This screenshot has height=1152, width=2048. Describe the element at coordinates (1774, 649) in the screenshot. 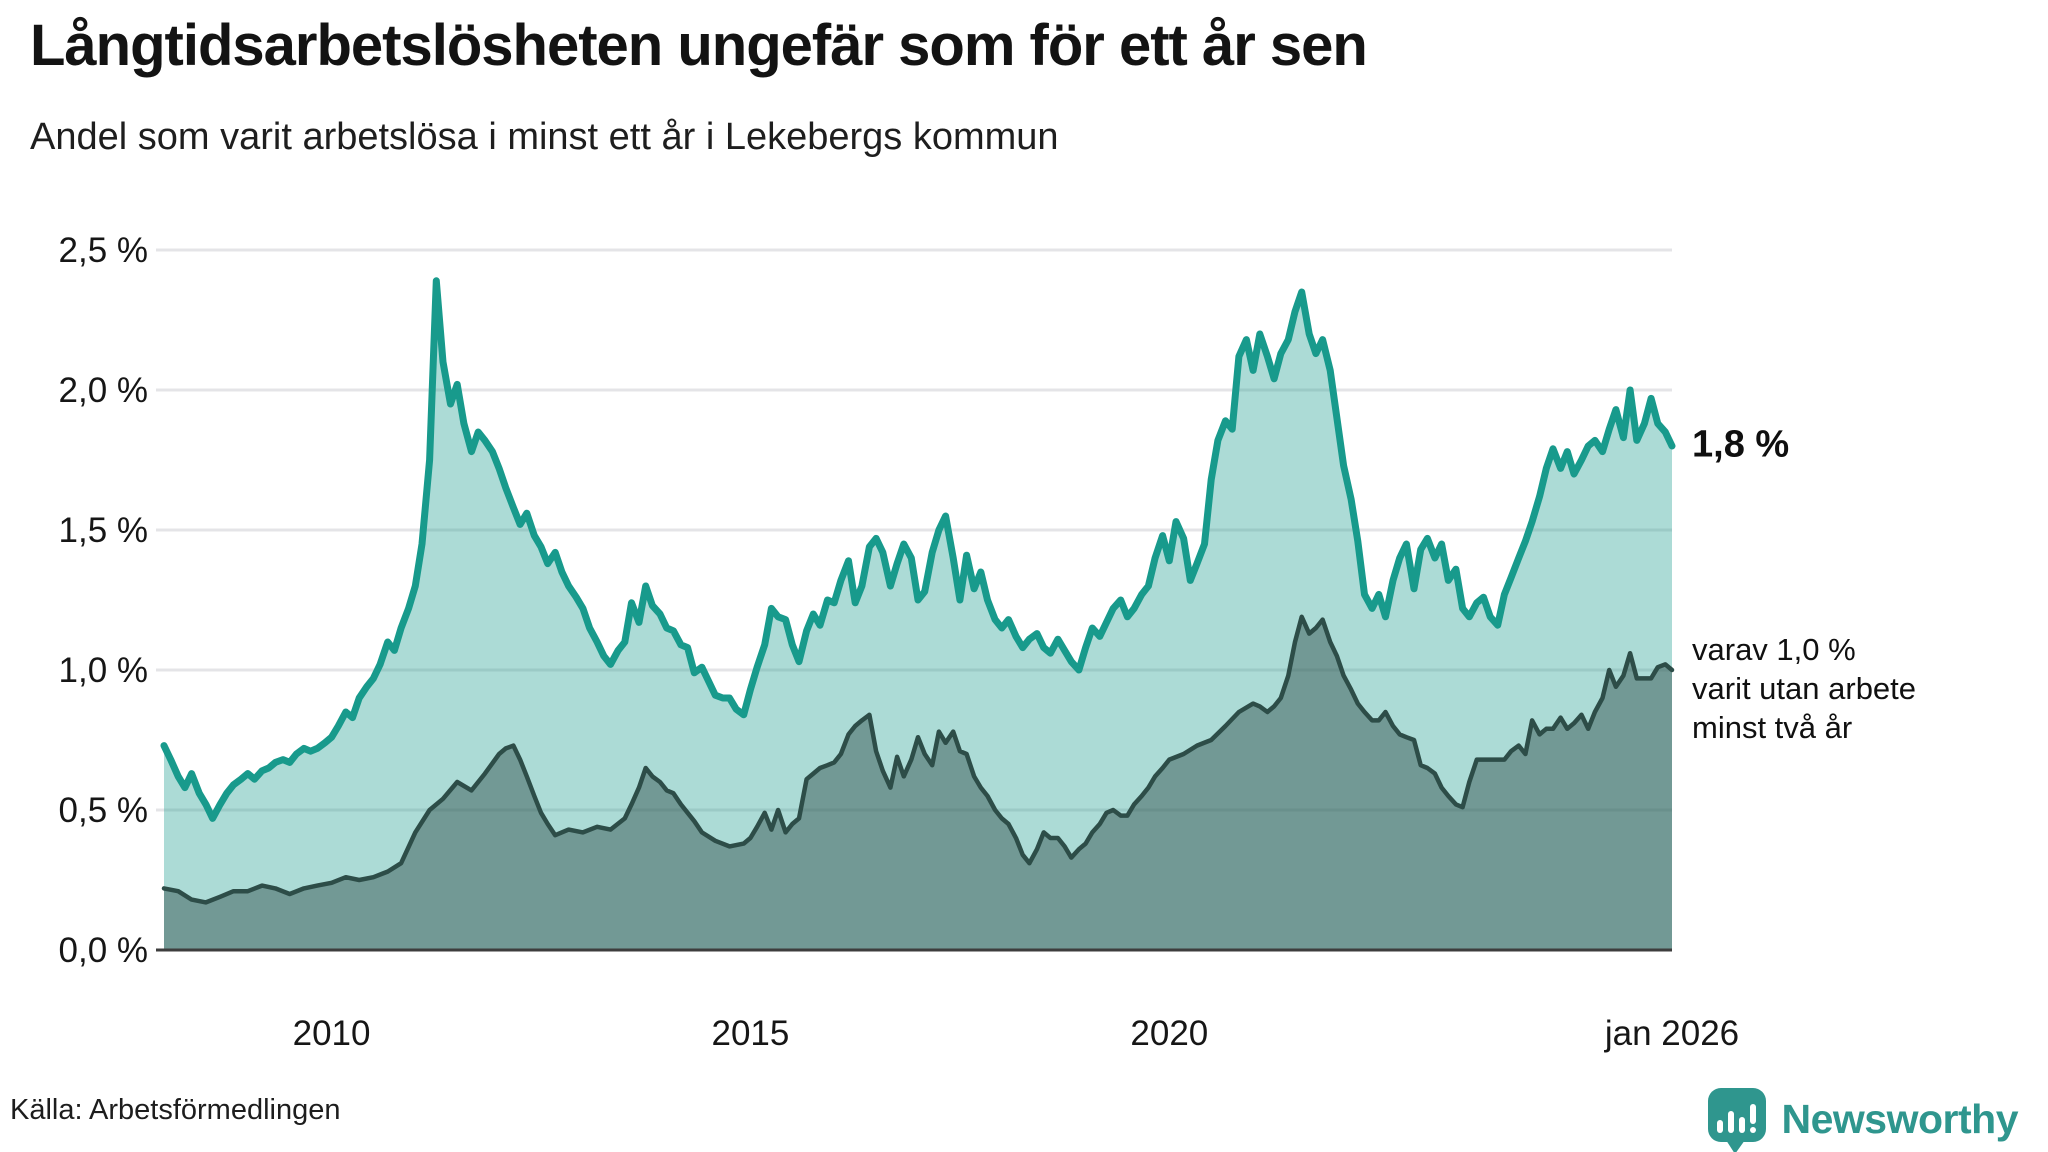

I see `annotation-line: varav 1,0 %` at that location.